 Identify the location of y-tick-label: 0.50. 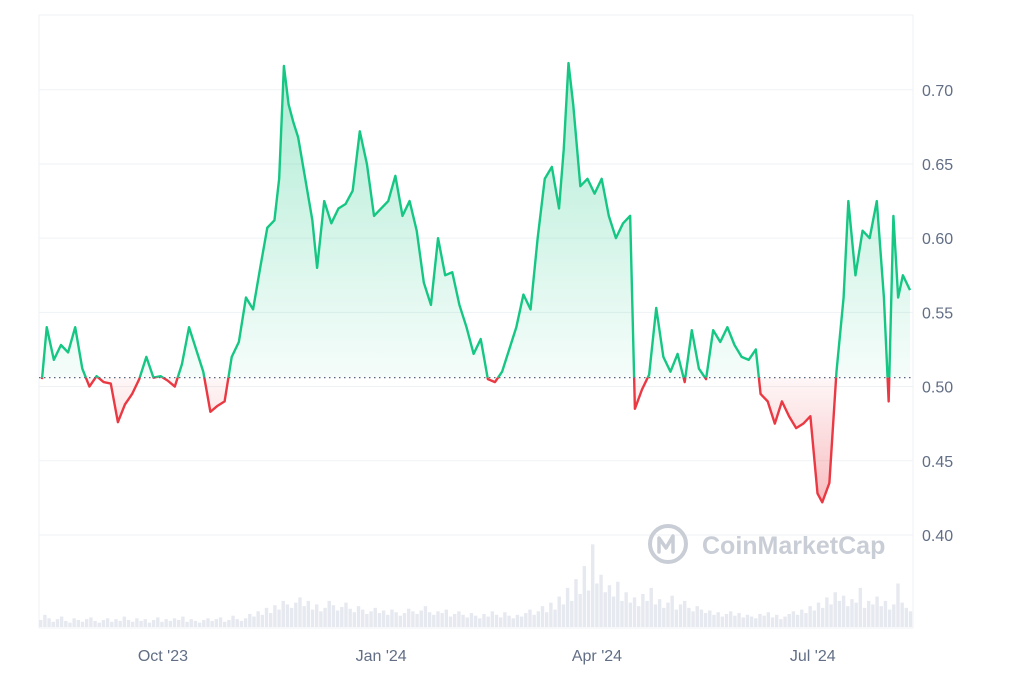
(937, 388).